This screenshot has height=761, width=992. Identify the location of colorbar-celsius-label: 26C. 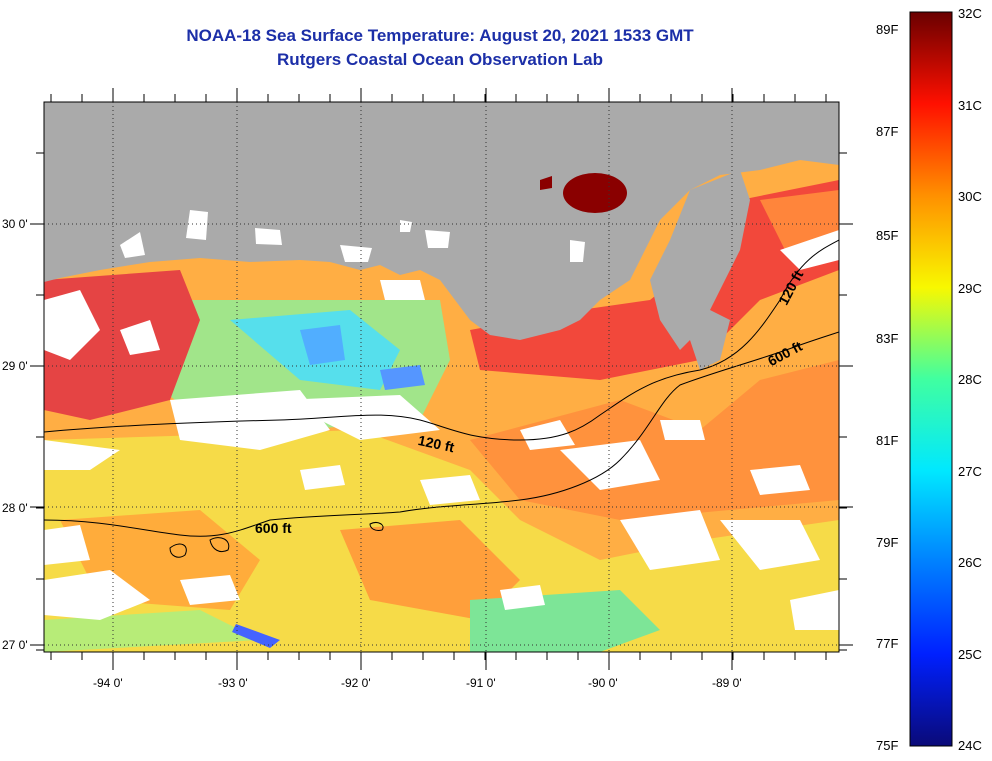
(970, 562).